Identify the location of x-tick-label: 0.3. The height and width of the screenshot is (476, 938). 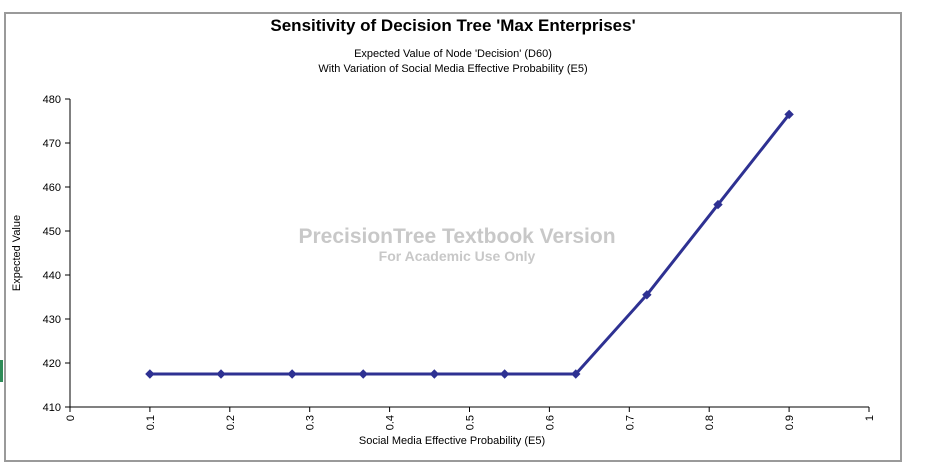
(311, 422).